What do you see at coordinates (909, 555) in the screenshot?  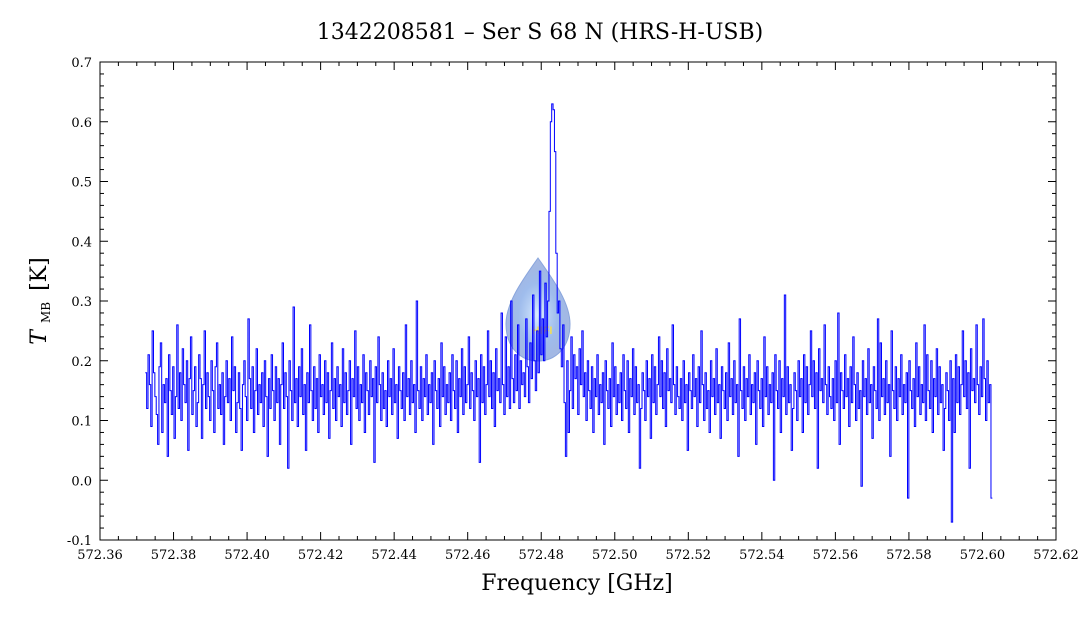 I see `x-tick-label: 572.58` at bounding box center [909, 555].